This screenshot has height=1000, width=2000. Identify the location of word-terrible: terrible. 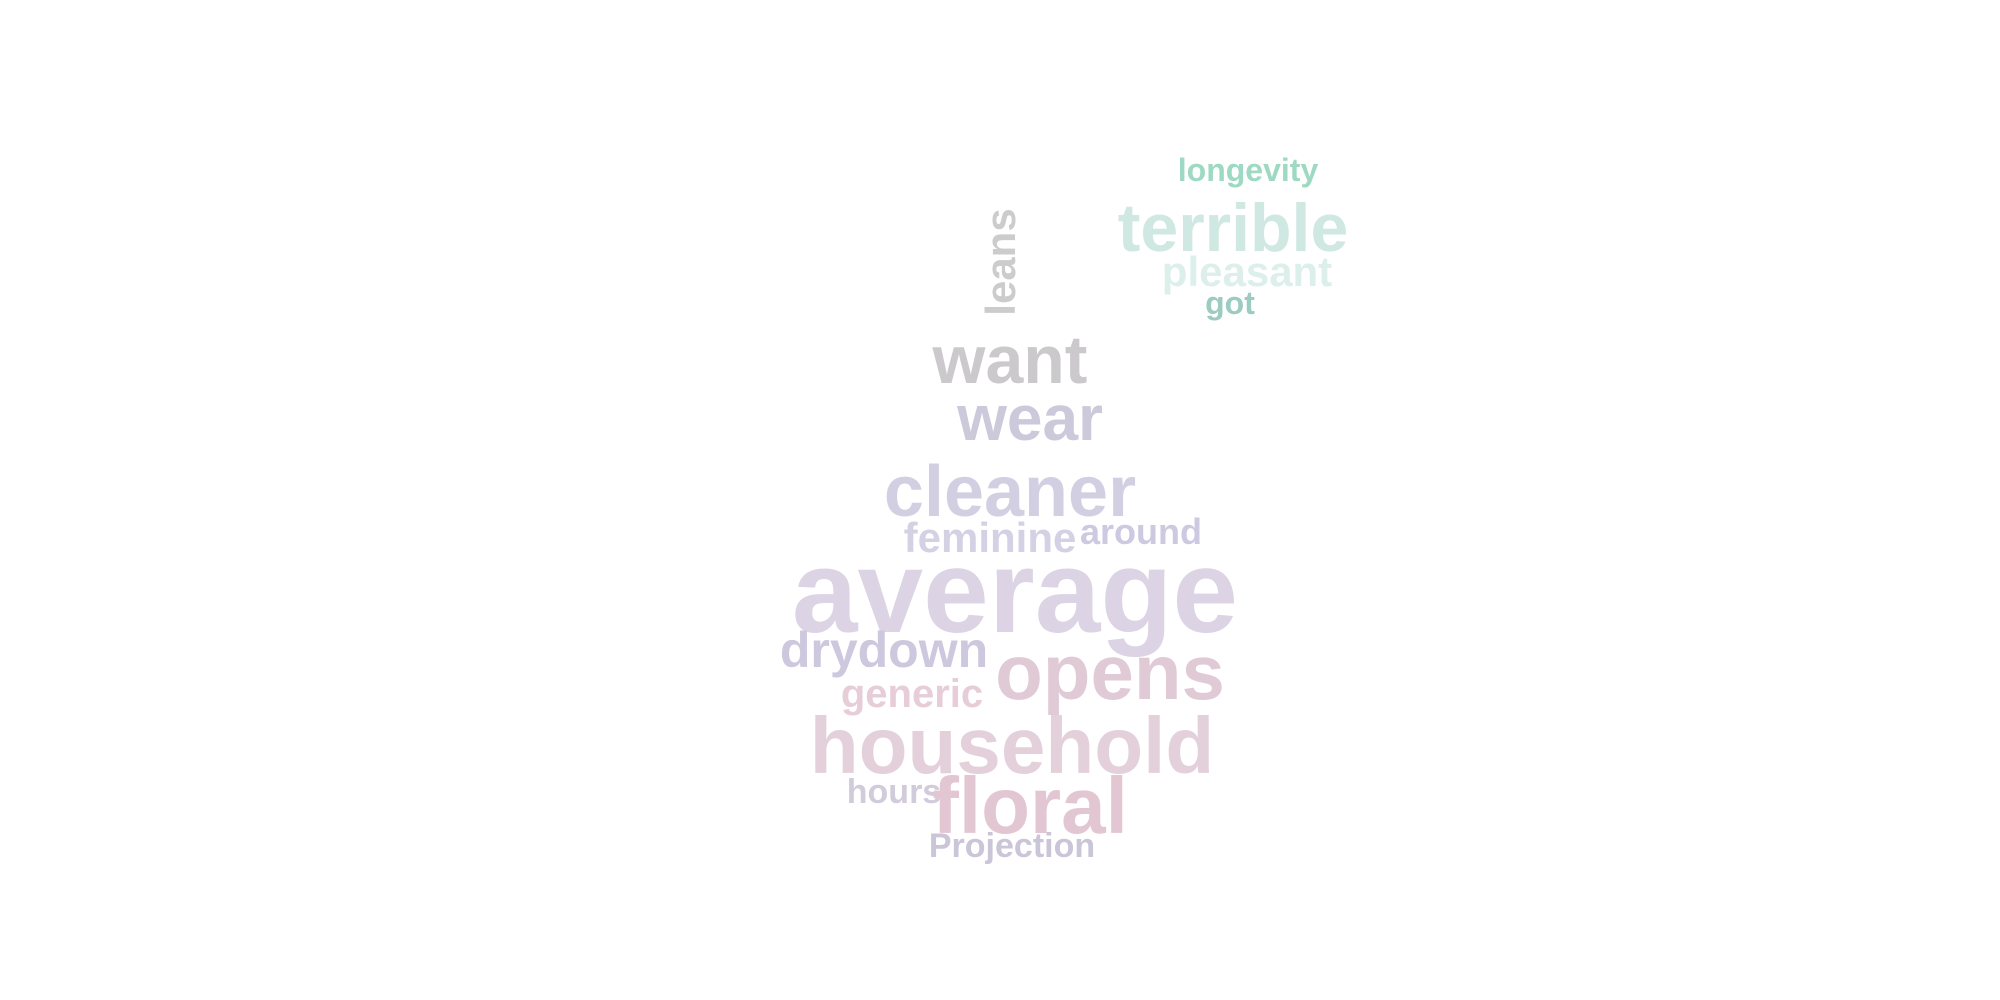
(1233, 228).